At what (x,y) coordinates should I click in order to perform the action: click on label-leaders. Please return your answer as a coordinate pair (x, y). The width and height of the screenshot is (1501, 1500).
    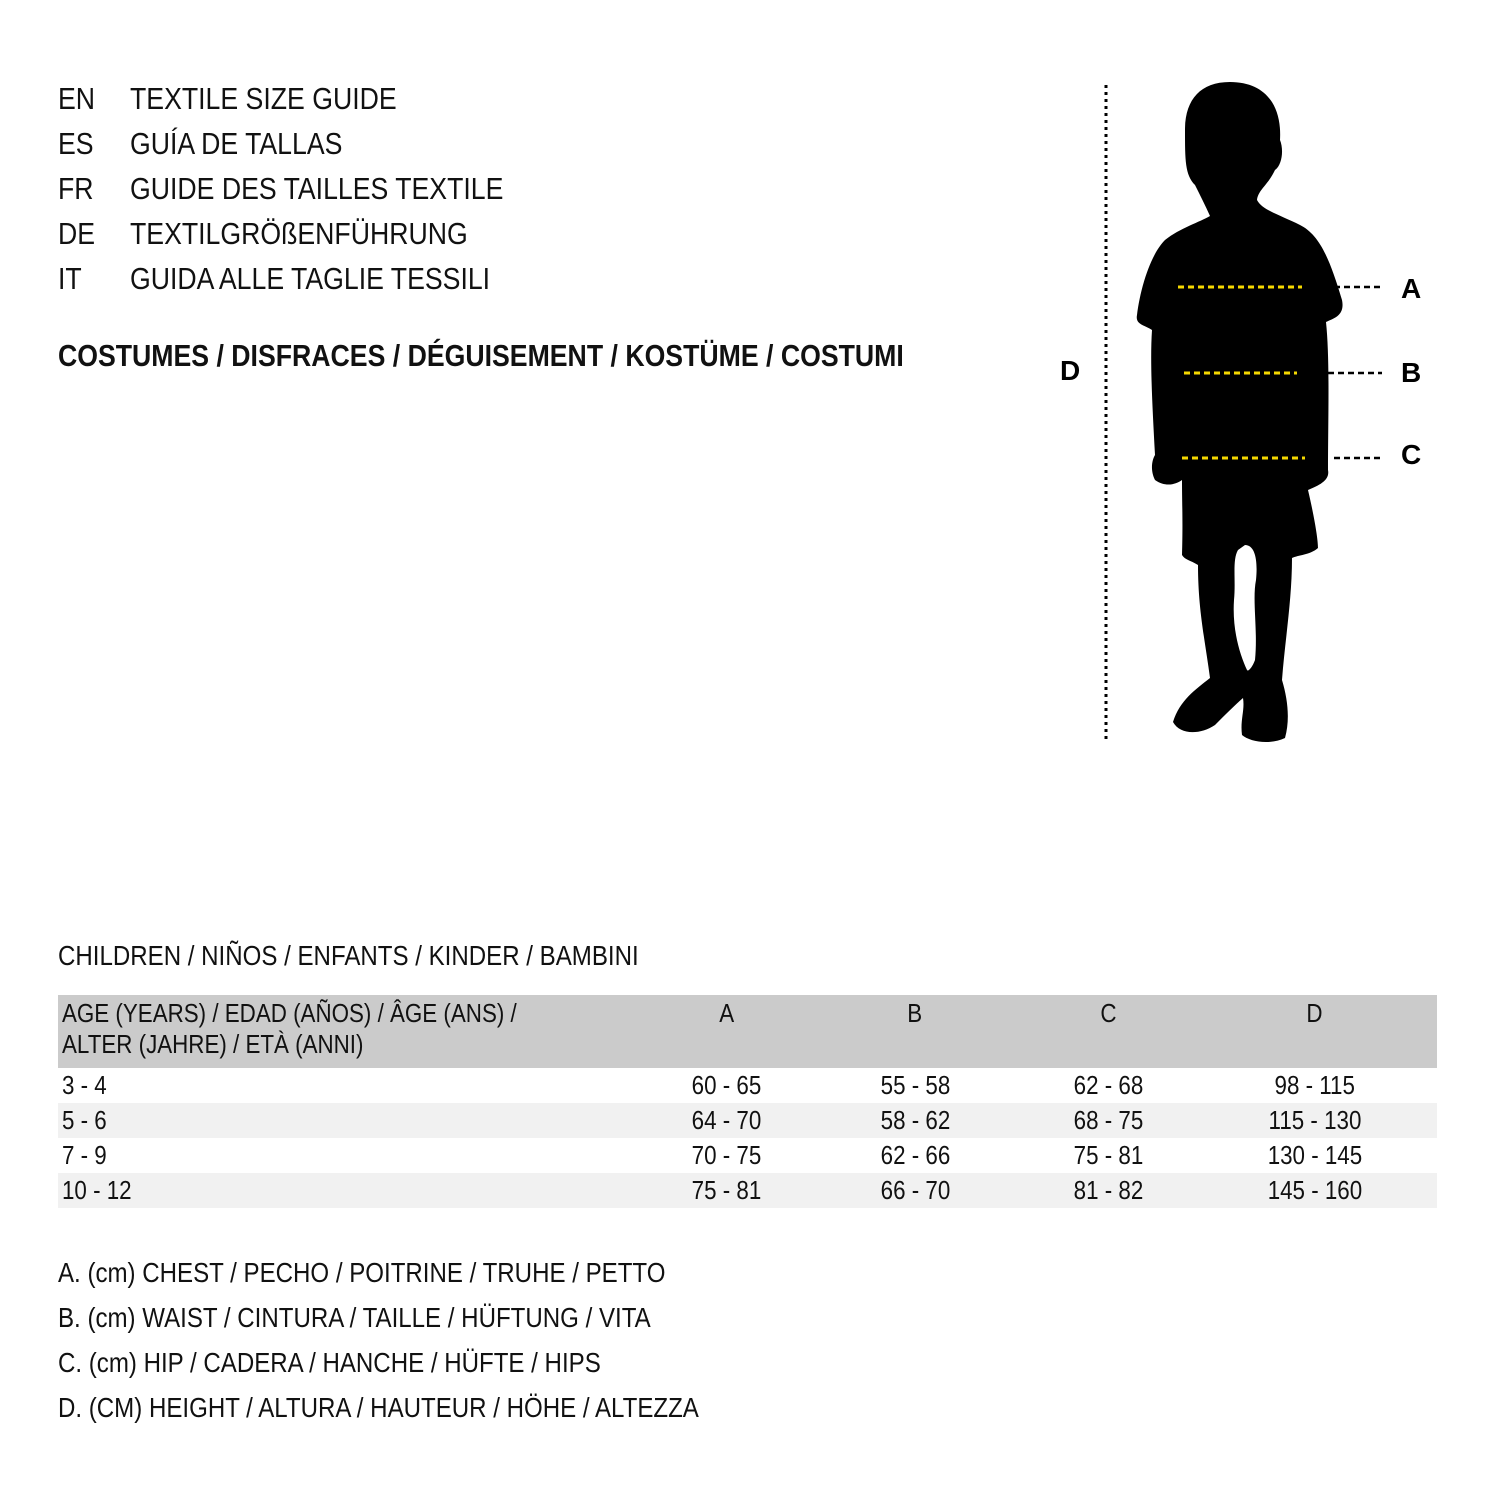
    Looking at the image, I should click on (1355, 372).